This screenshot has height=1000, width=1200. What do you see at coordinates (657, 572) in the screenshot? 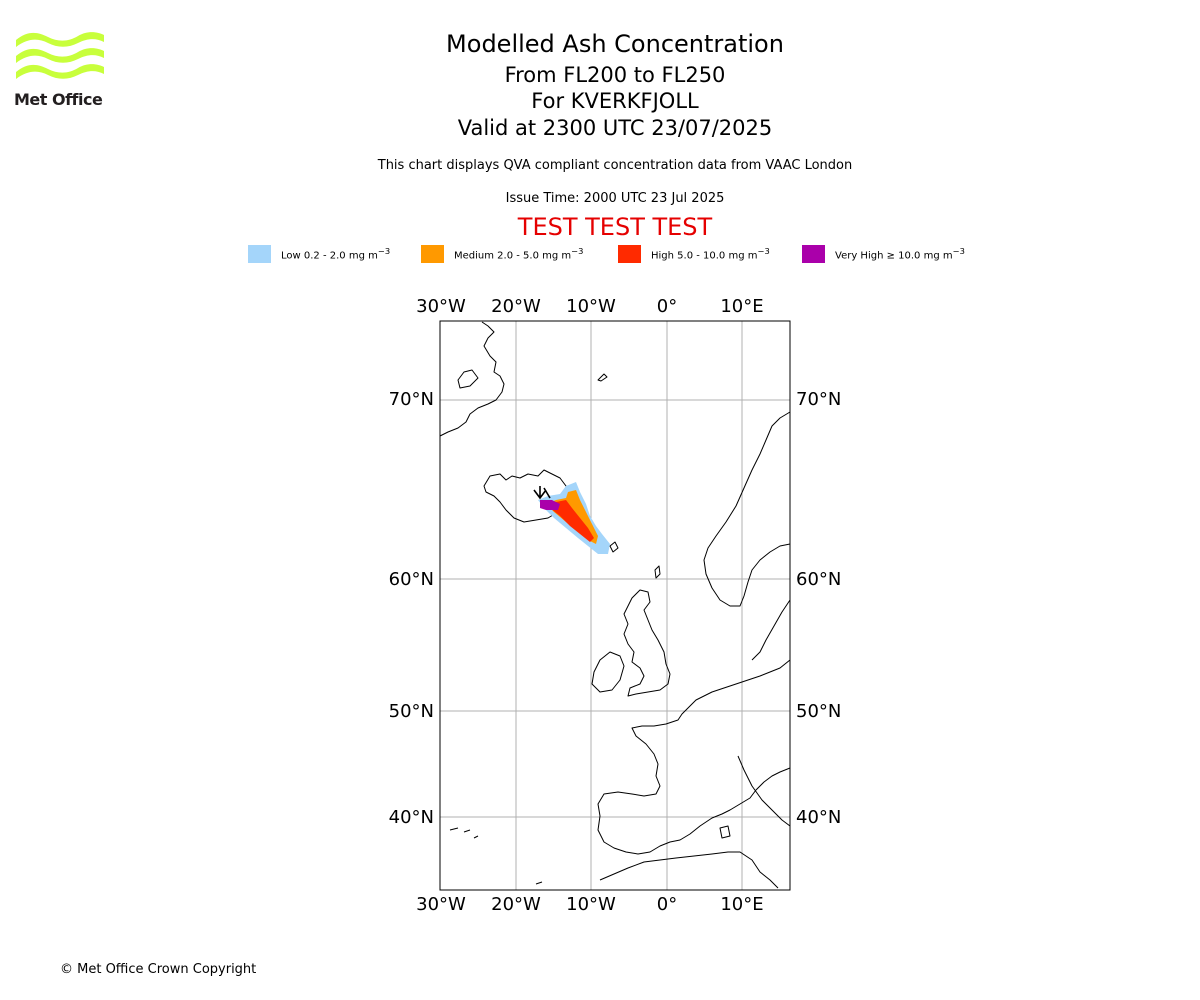
I see `coast-shetland` at bounding box center [657, 572].